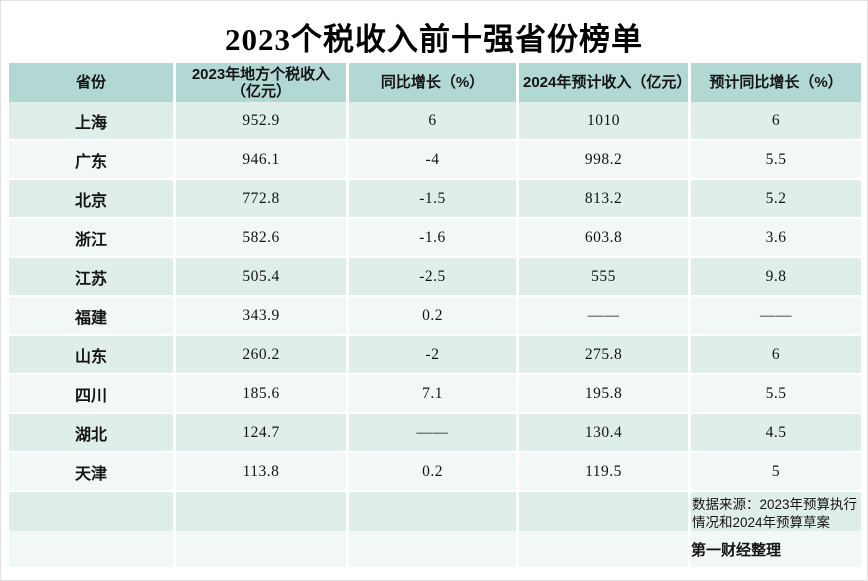  I want to click on cell-value: 505.4, so click(261, 276).